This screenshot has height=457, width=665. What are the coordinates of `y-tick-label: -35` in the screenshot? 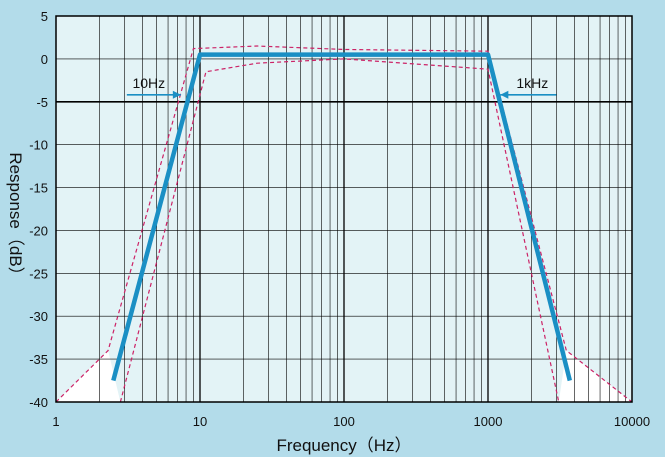 It's located at (38, 359).